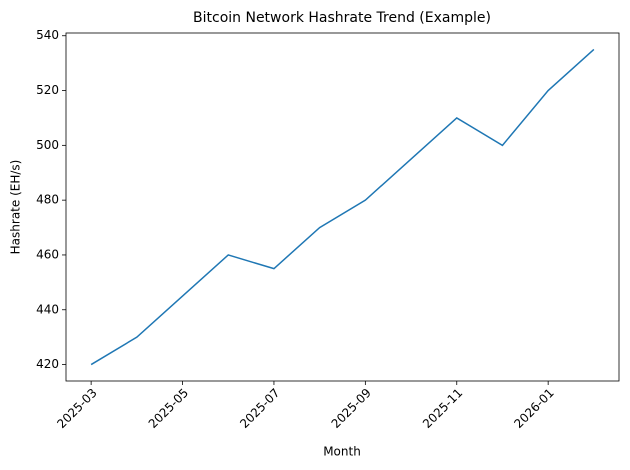  I want to click on chart-title: Bitcoin Network Hashrate Trend (Example), so click(342, 18).